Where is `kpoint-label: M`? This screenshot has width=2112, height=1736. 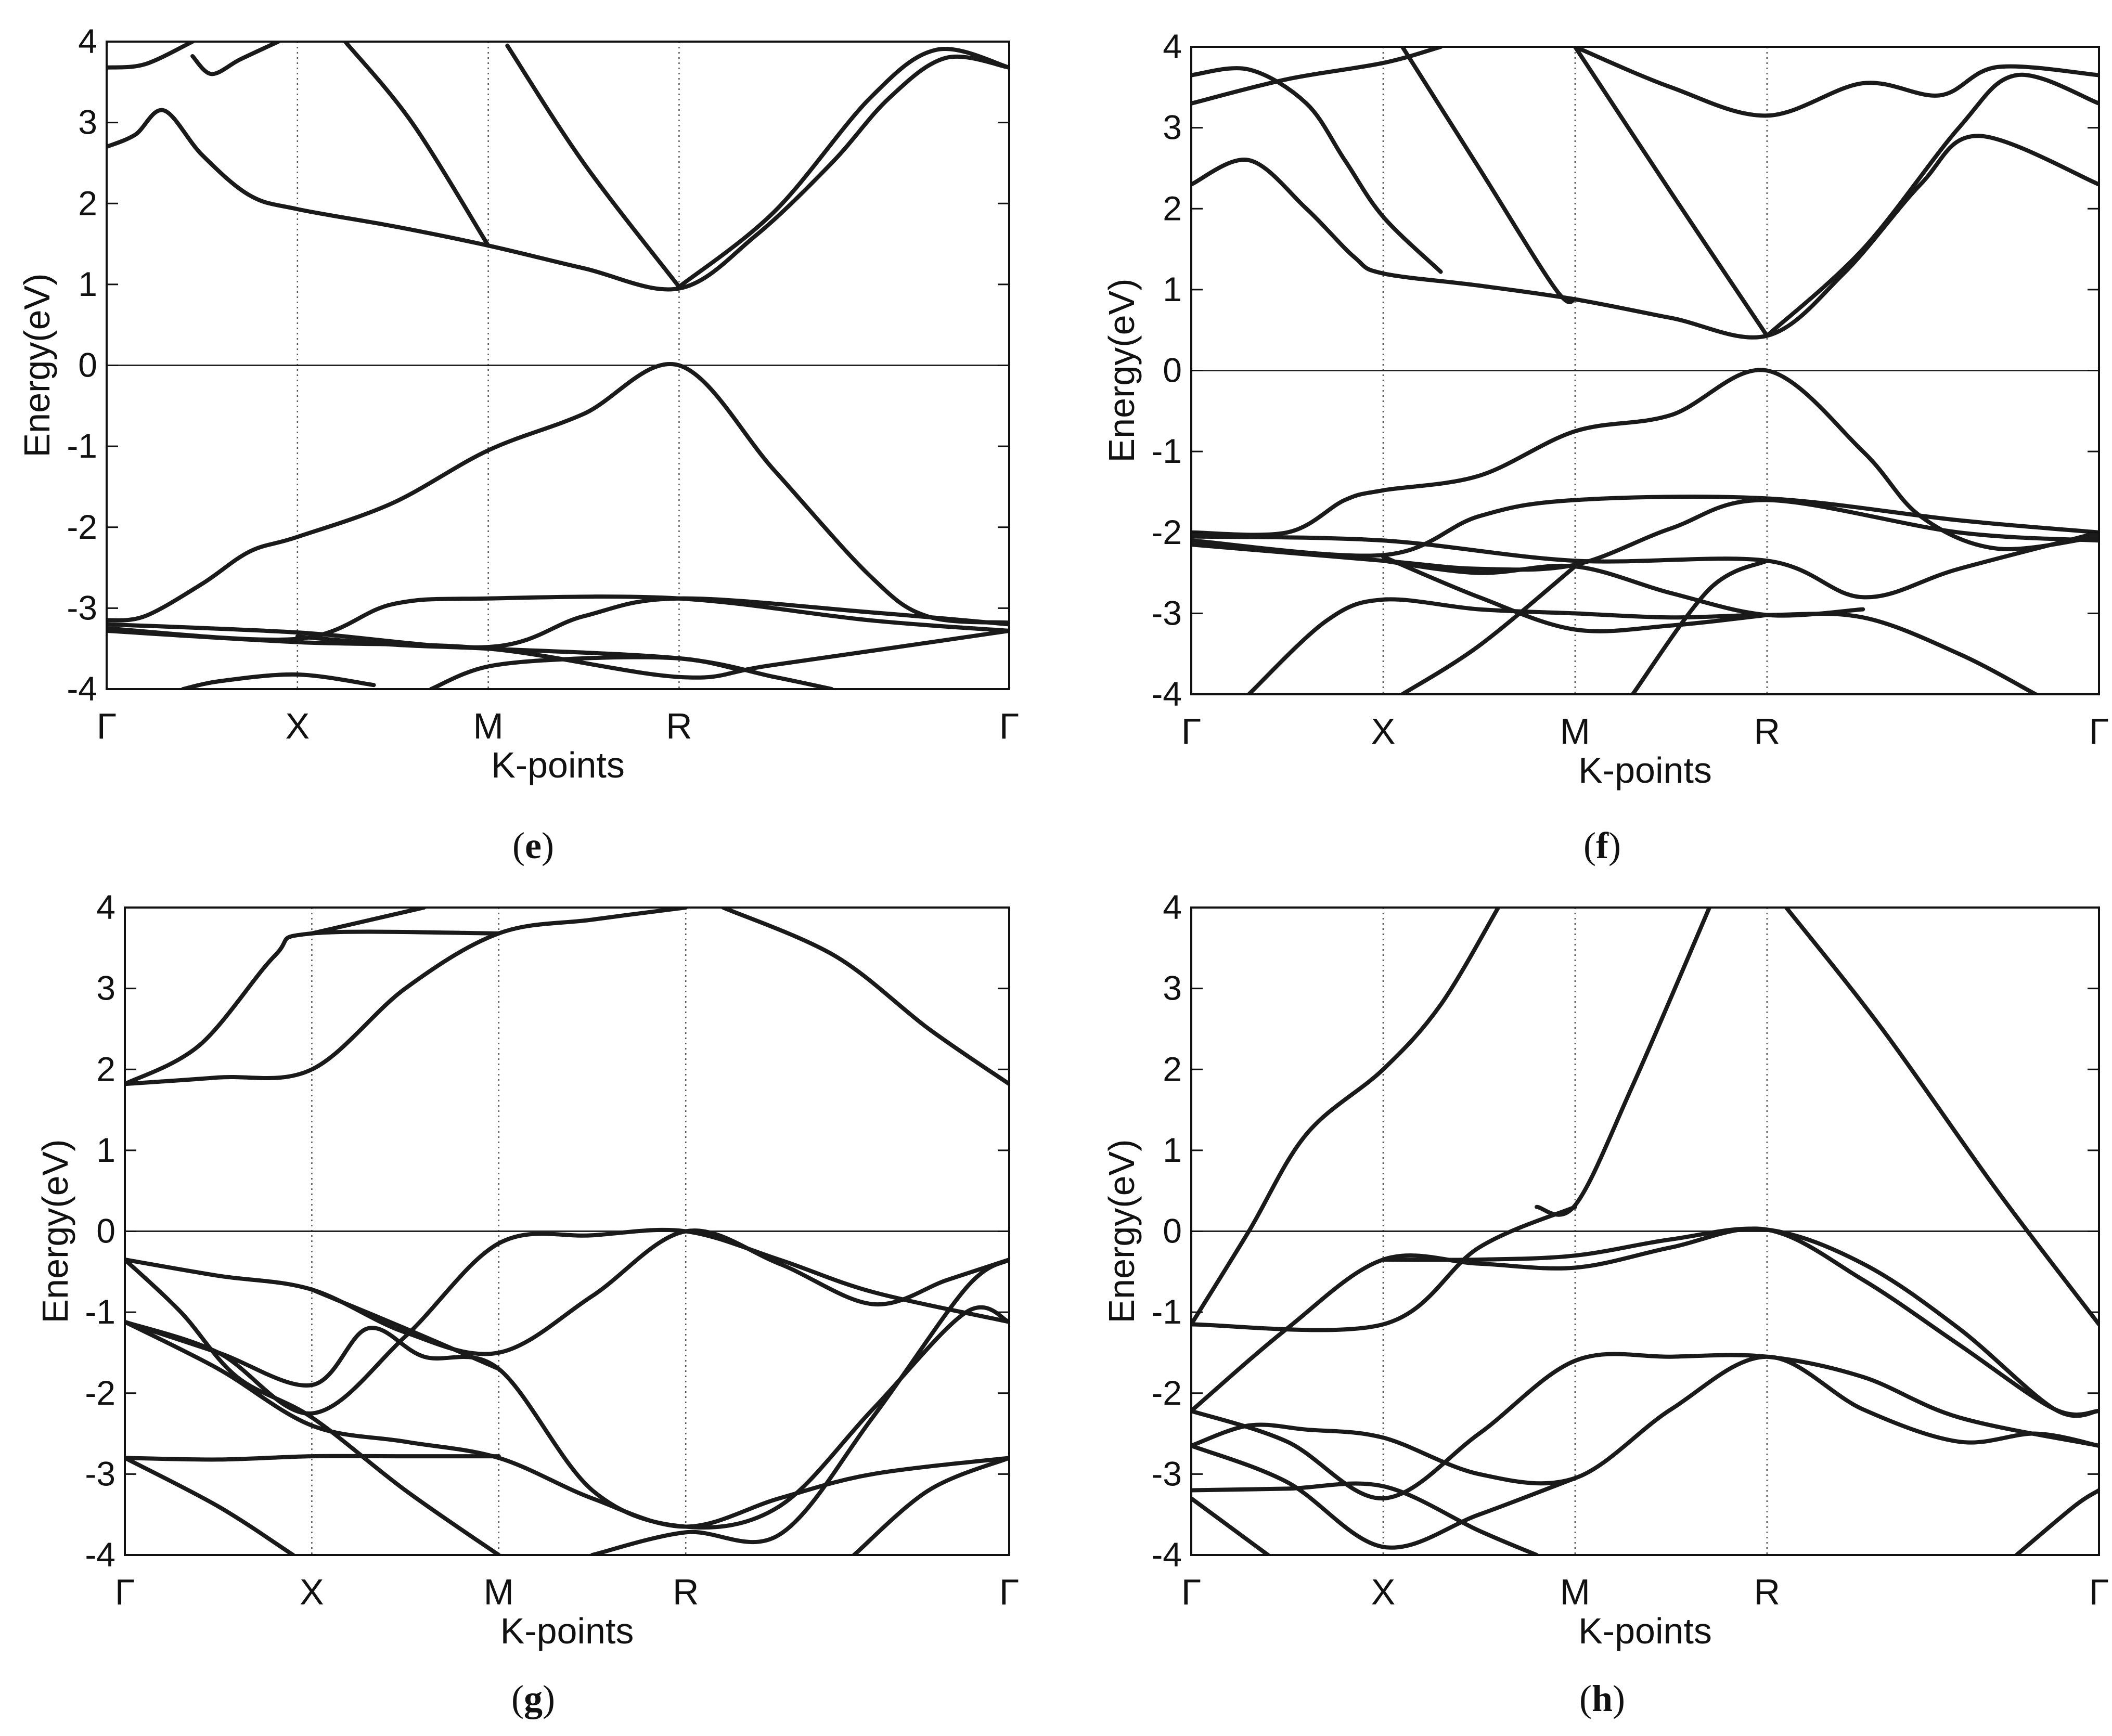
kpoint-label: M is located at coordinates (1575, 731).